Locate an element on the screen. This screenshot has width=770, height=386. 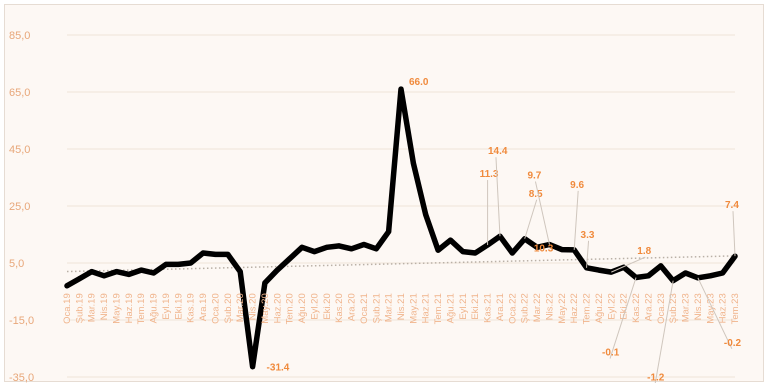
x-tick-label: Nis.19 is located at coordinates (104, 306).